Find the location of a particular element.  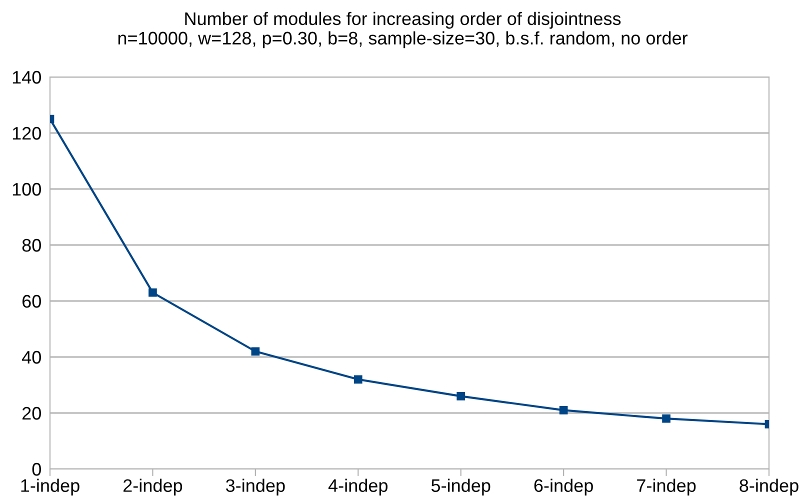

y-tick-label: 60 is located at coordinates (31, 301).